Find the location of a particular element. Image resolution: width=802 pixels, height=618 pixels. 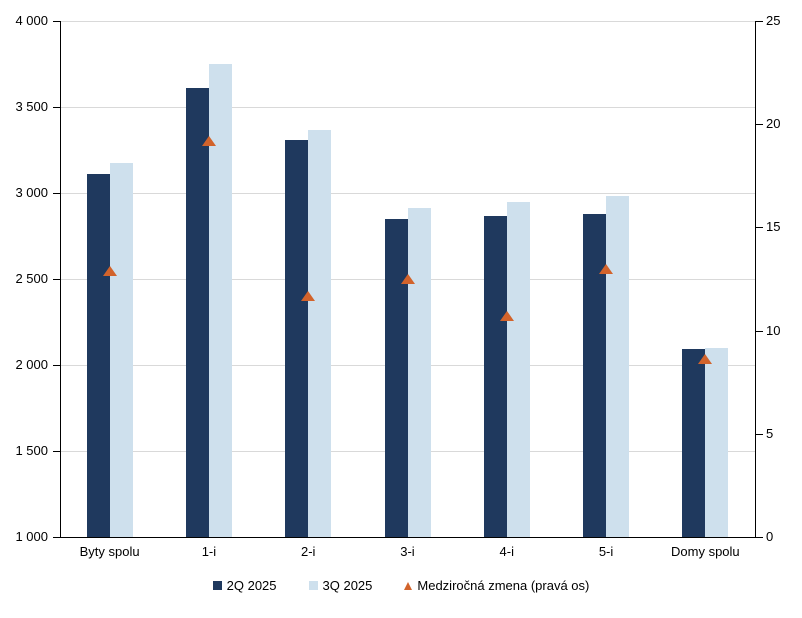

x-axis-category-label: 3-i is located at coordinates (407, 551).